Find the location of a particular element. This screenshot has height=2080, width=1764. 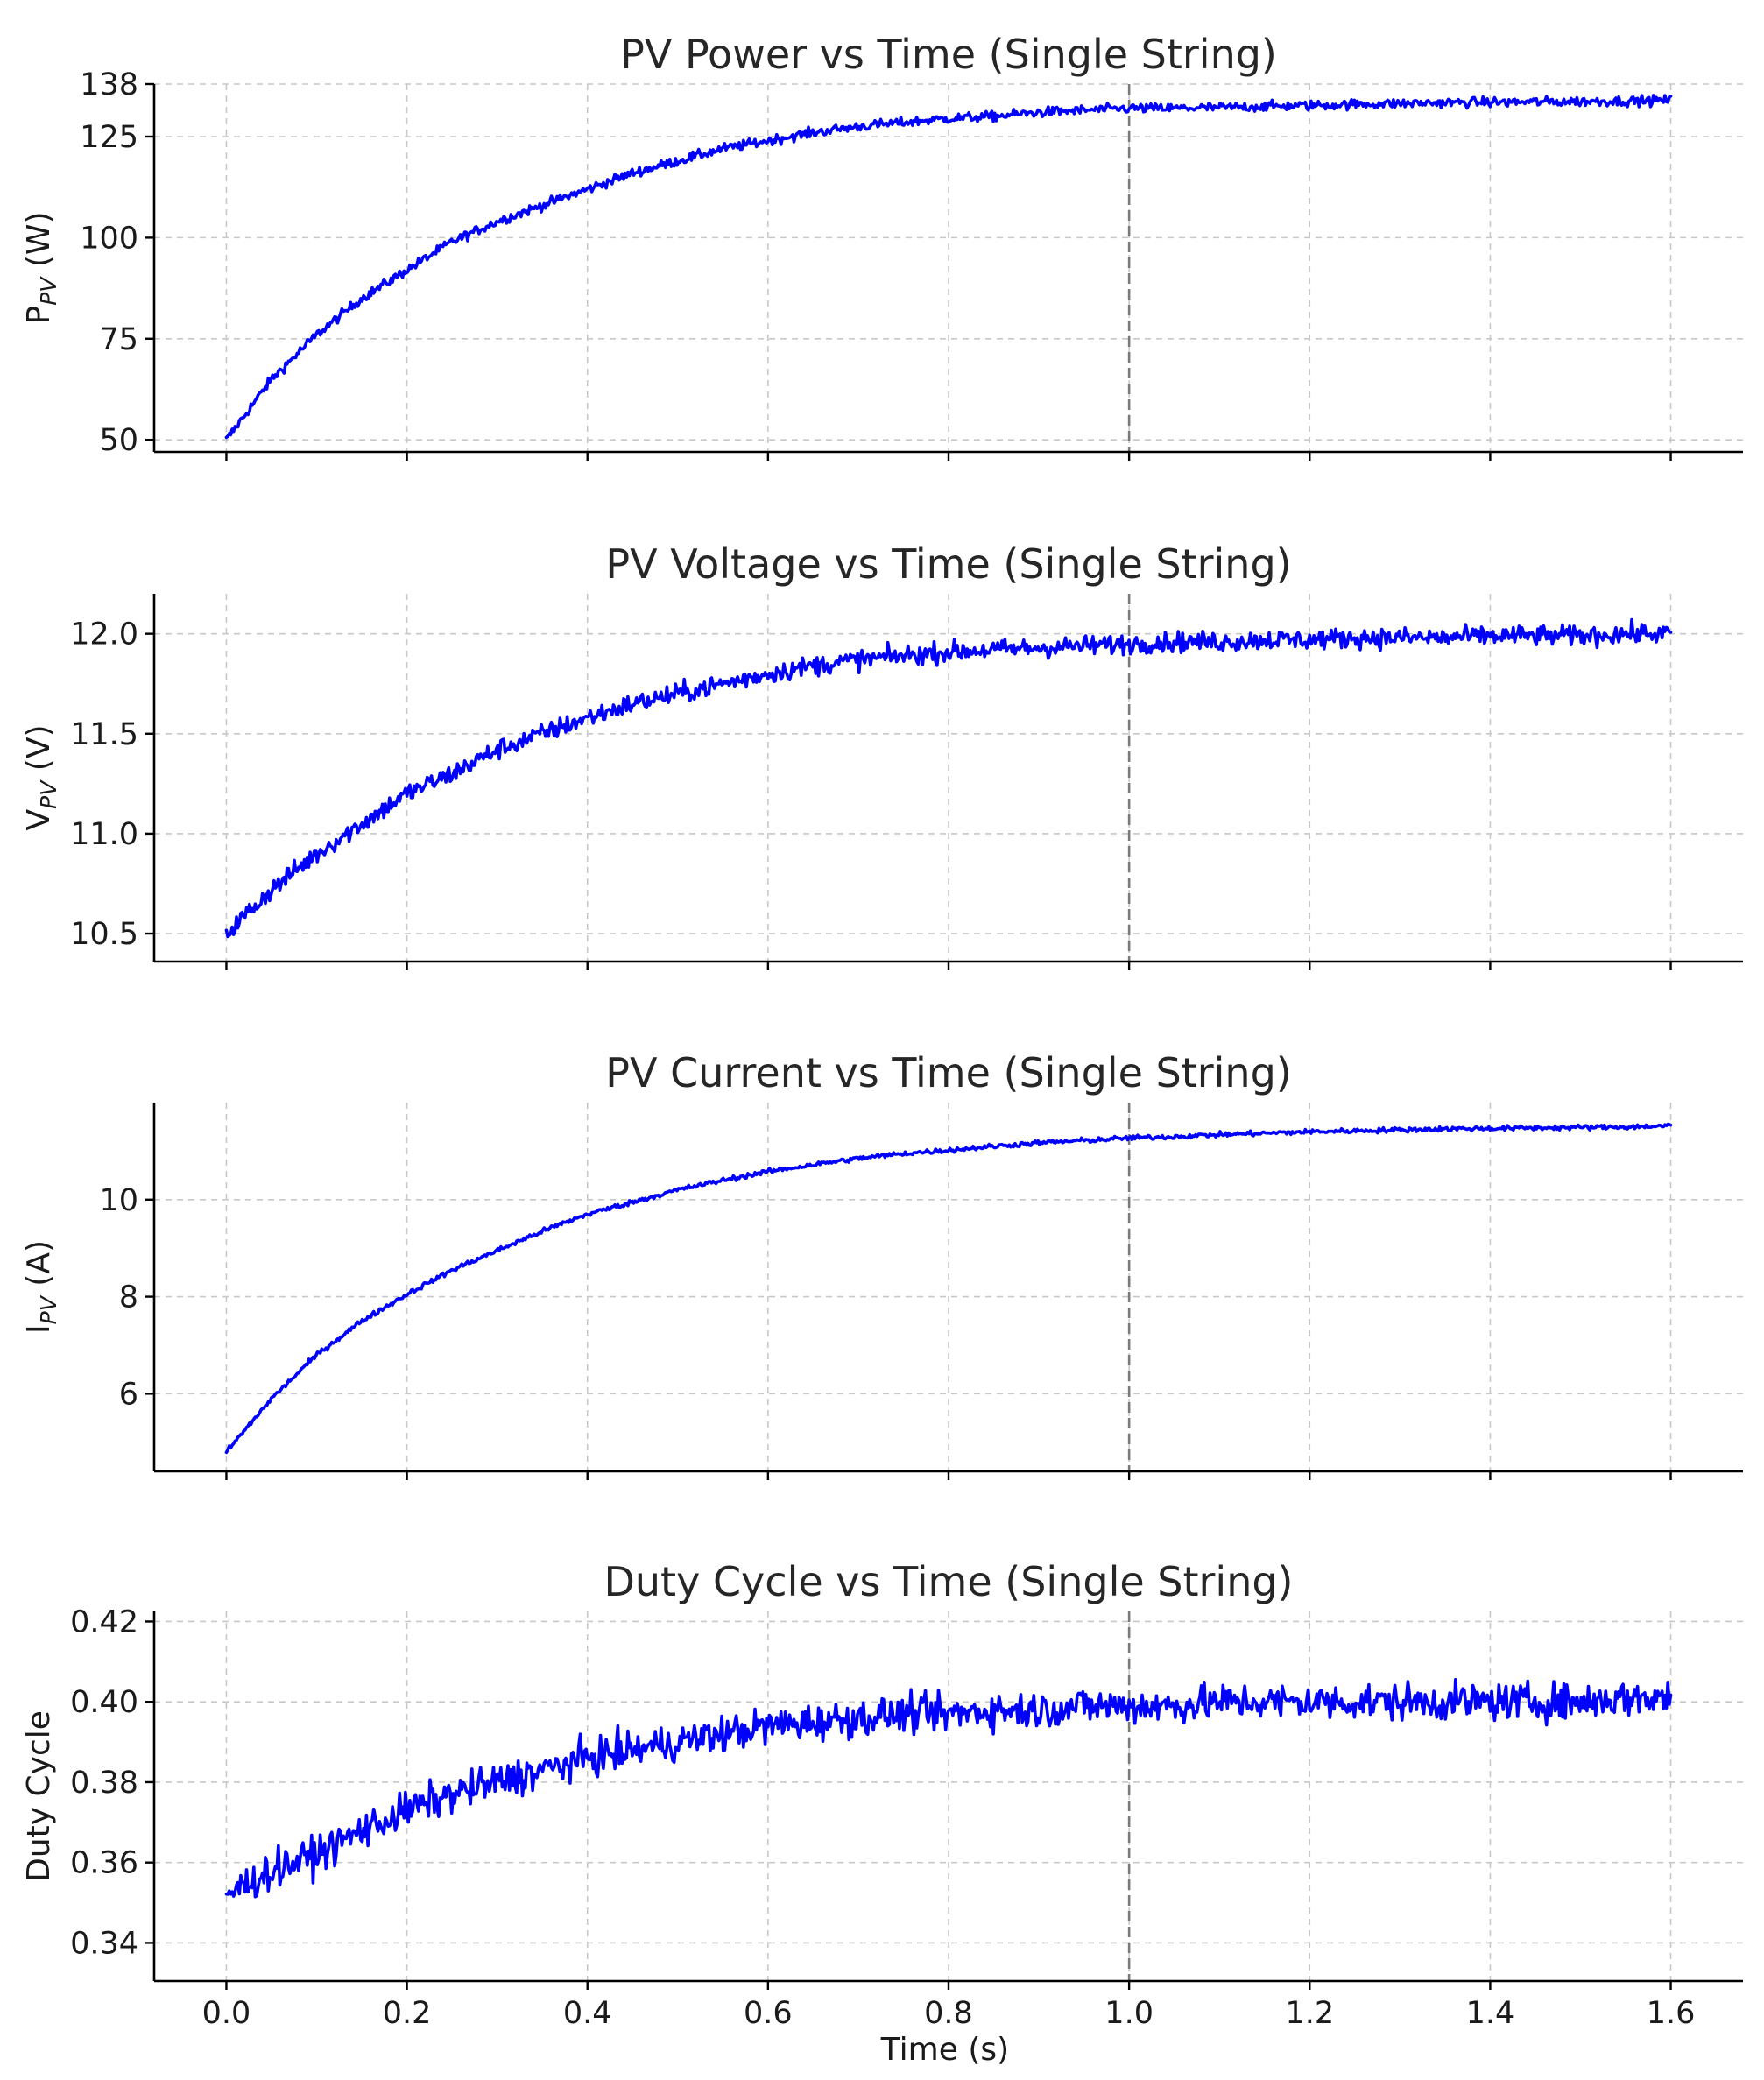

voltage-chart-title: PV Voltage vs Time (Single String) is located at coordinates (948, 564).